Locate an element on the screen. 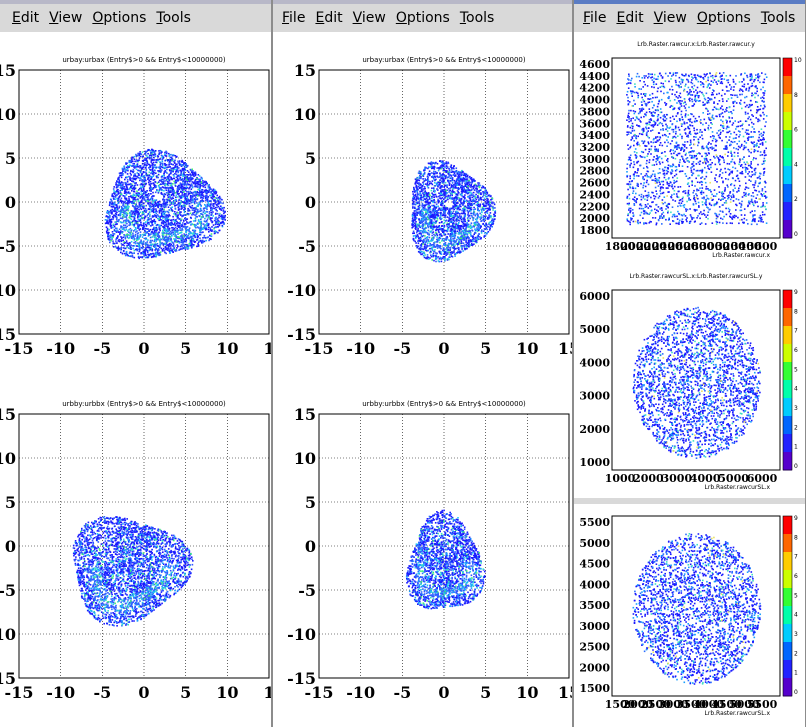  menu-options: Options is located at coordinates (119, 18).